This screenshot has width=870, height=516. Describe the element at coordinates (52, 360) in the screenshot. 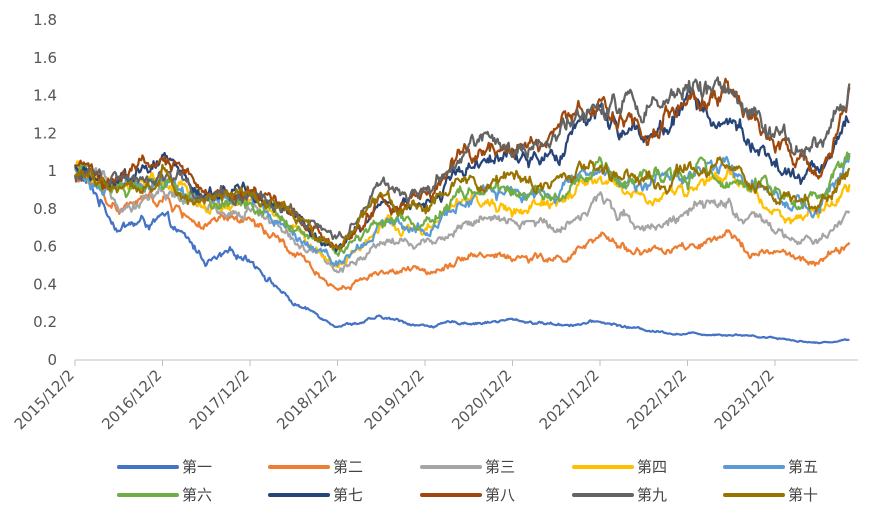

I see `y-tick-label: 0` at that location.